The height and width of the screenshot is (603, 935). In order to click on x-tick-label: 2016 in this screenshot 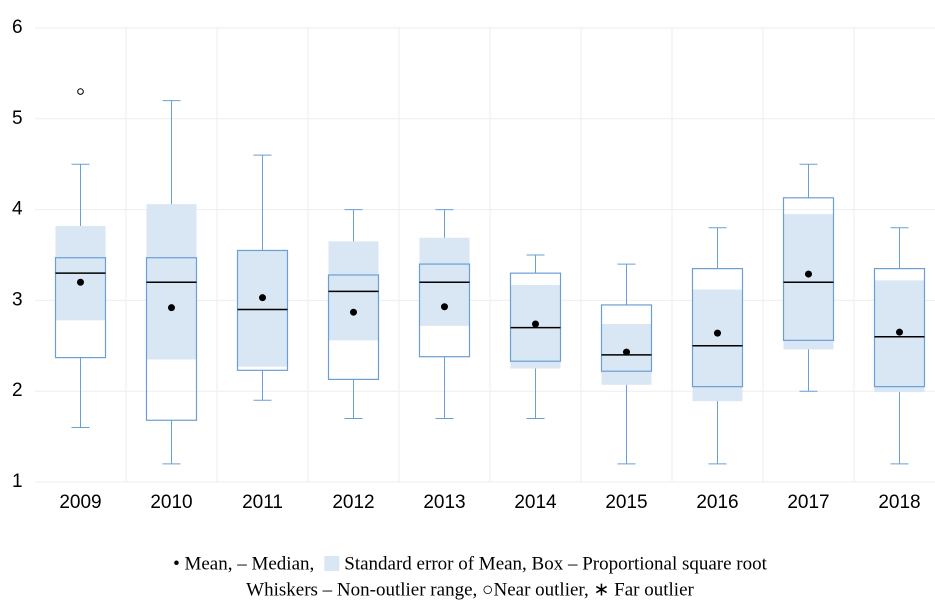, I will do `click(717, 502)`.